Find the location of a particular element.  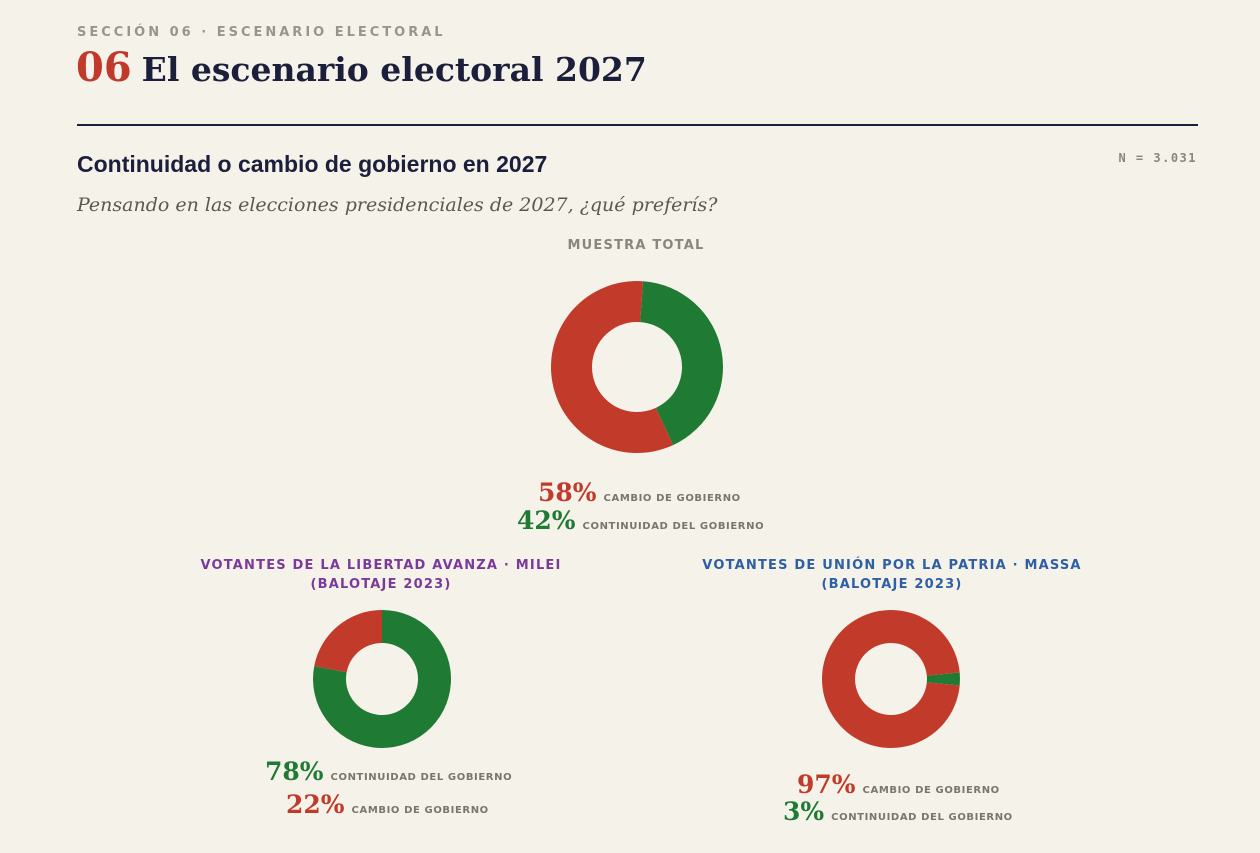

legend-value-continuidad: 3% is located at coordinates (804, 811).